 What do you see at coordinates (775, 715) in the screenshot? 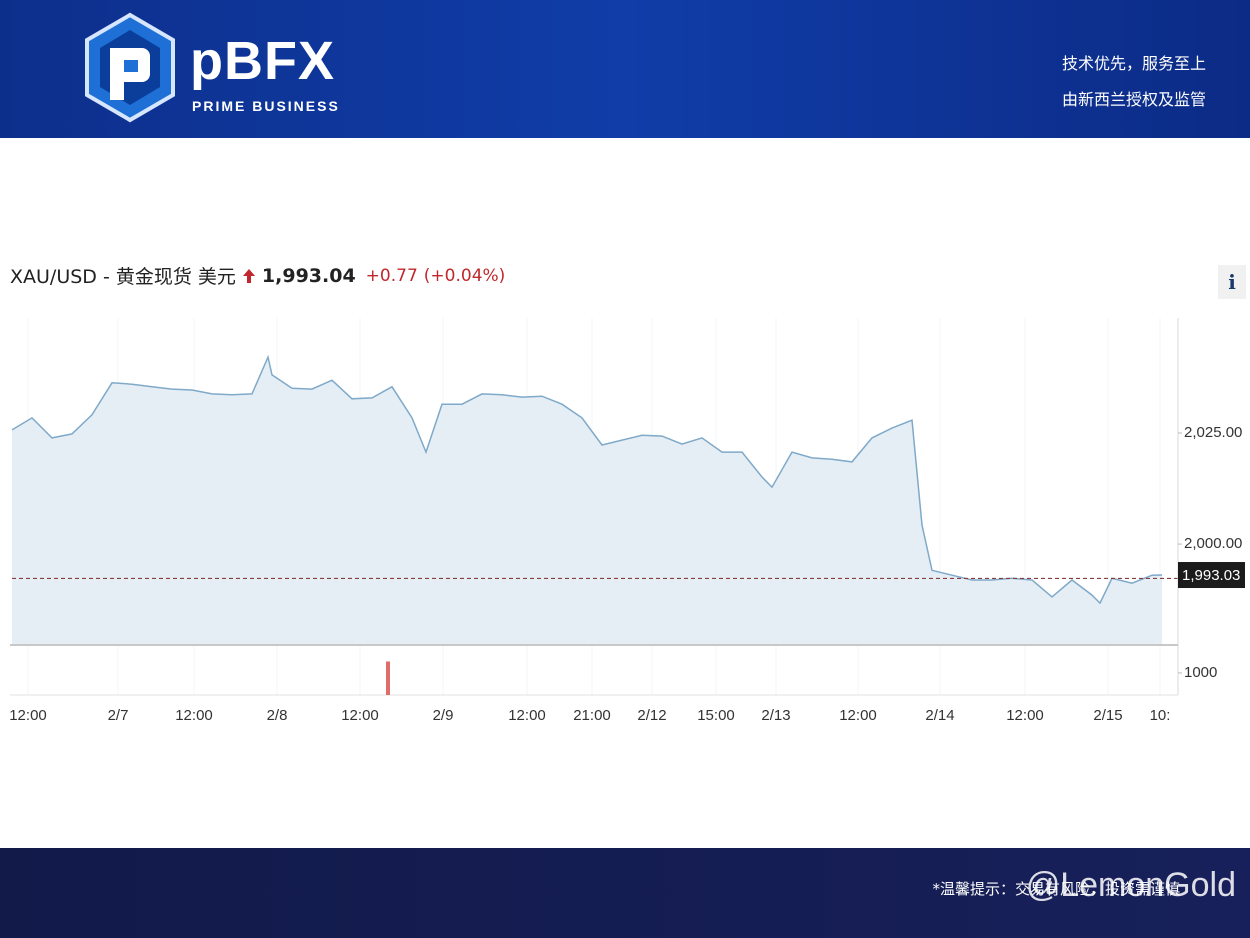
I see `x-tick-label: 2/13` at bounding box center [775, 715].